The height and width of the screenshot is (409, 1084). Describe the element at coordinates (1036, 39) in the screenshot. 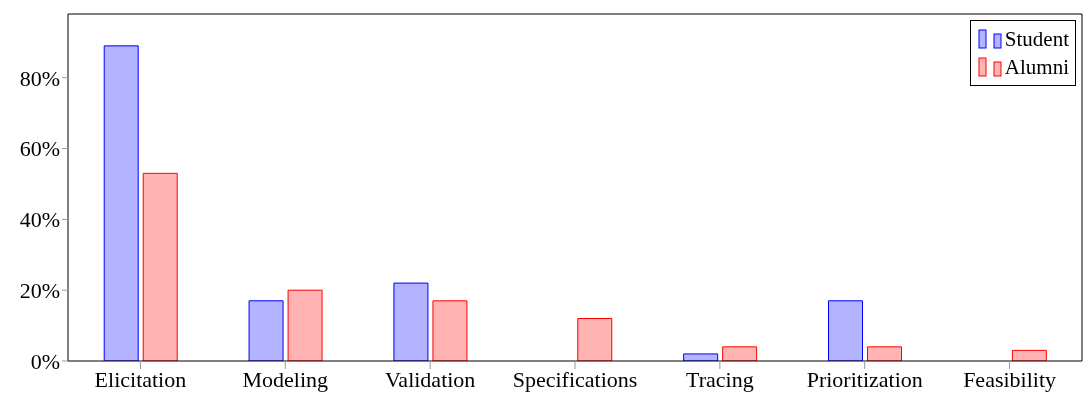

I see `legend-label: Student` at that location.